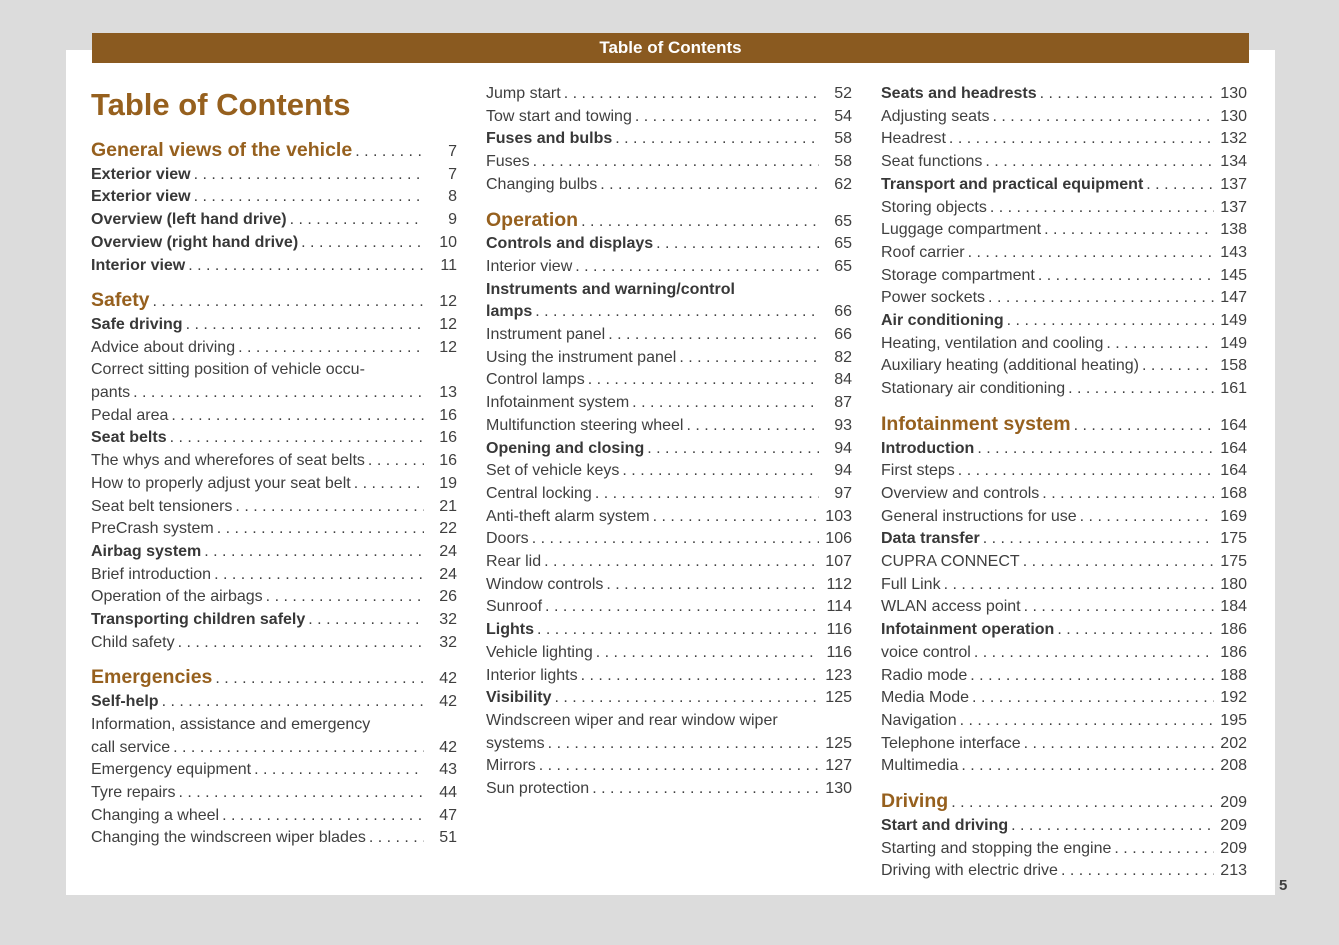  What do you see at coordinates (1064, 630) in the screenshot?
I see `toc-entry-row: Infotainment operation 186` at bounding box center [1064, 630].